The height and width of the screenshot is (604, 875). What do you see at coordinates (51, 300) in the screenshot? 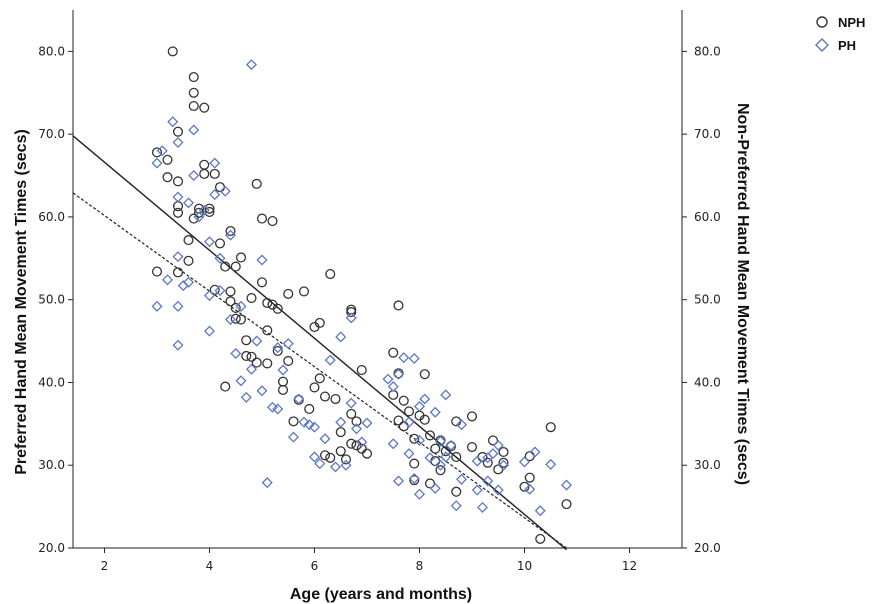
I see `y-tick-label-left: 50.0` at bounding box center [51, 300].